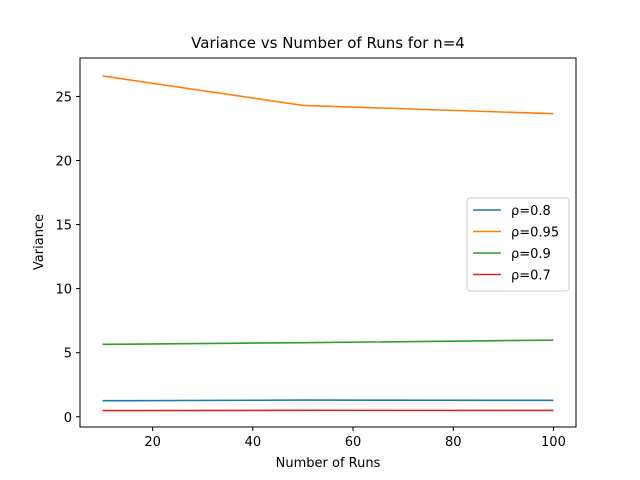 This screenshot has width=640, height=480. Describe the element at coordinates (68, 418) in the screenshot. I see `y-tick-label: 0` at that location.